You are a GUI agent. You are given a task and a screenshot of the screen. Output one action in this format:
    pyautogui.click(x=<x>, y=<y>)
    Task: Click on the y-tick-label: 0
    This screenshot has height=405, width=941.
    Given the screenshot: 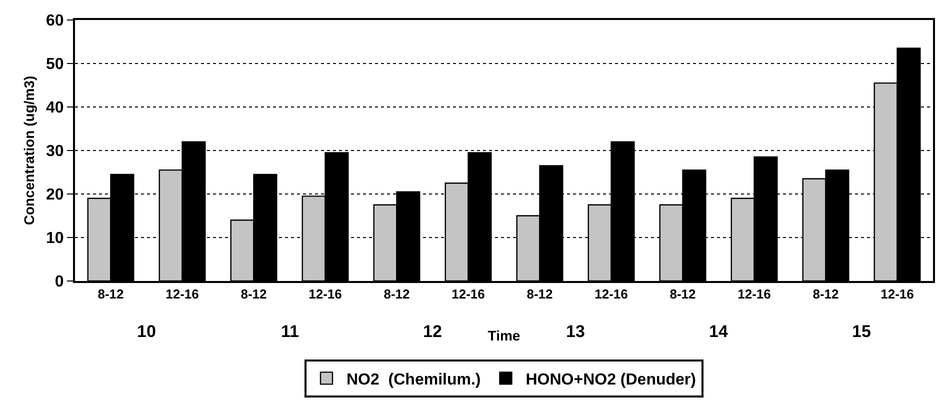 What is the action you would take?
    pyautogui.click(x=59, y=282)
    